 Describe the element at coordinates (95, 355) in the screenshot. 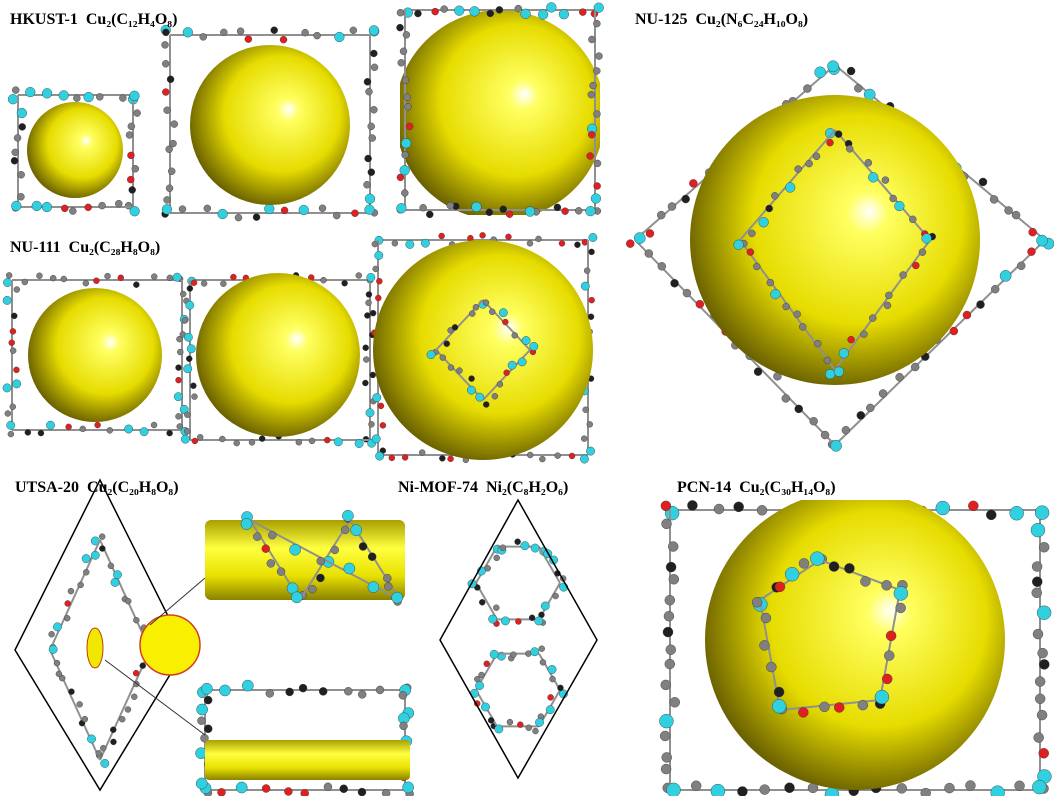

I see `pore-sphere` at that location.